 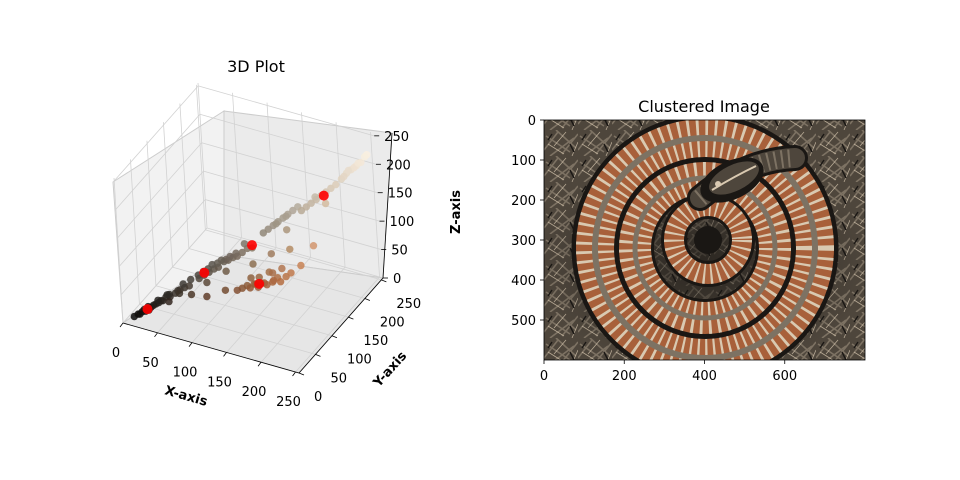 What do you see at coordinates (401, 222) in the screenshot?
I see `z-tick-label: 100` at bounding box center [401, 222].